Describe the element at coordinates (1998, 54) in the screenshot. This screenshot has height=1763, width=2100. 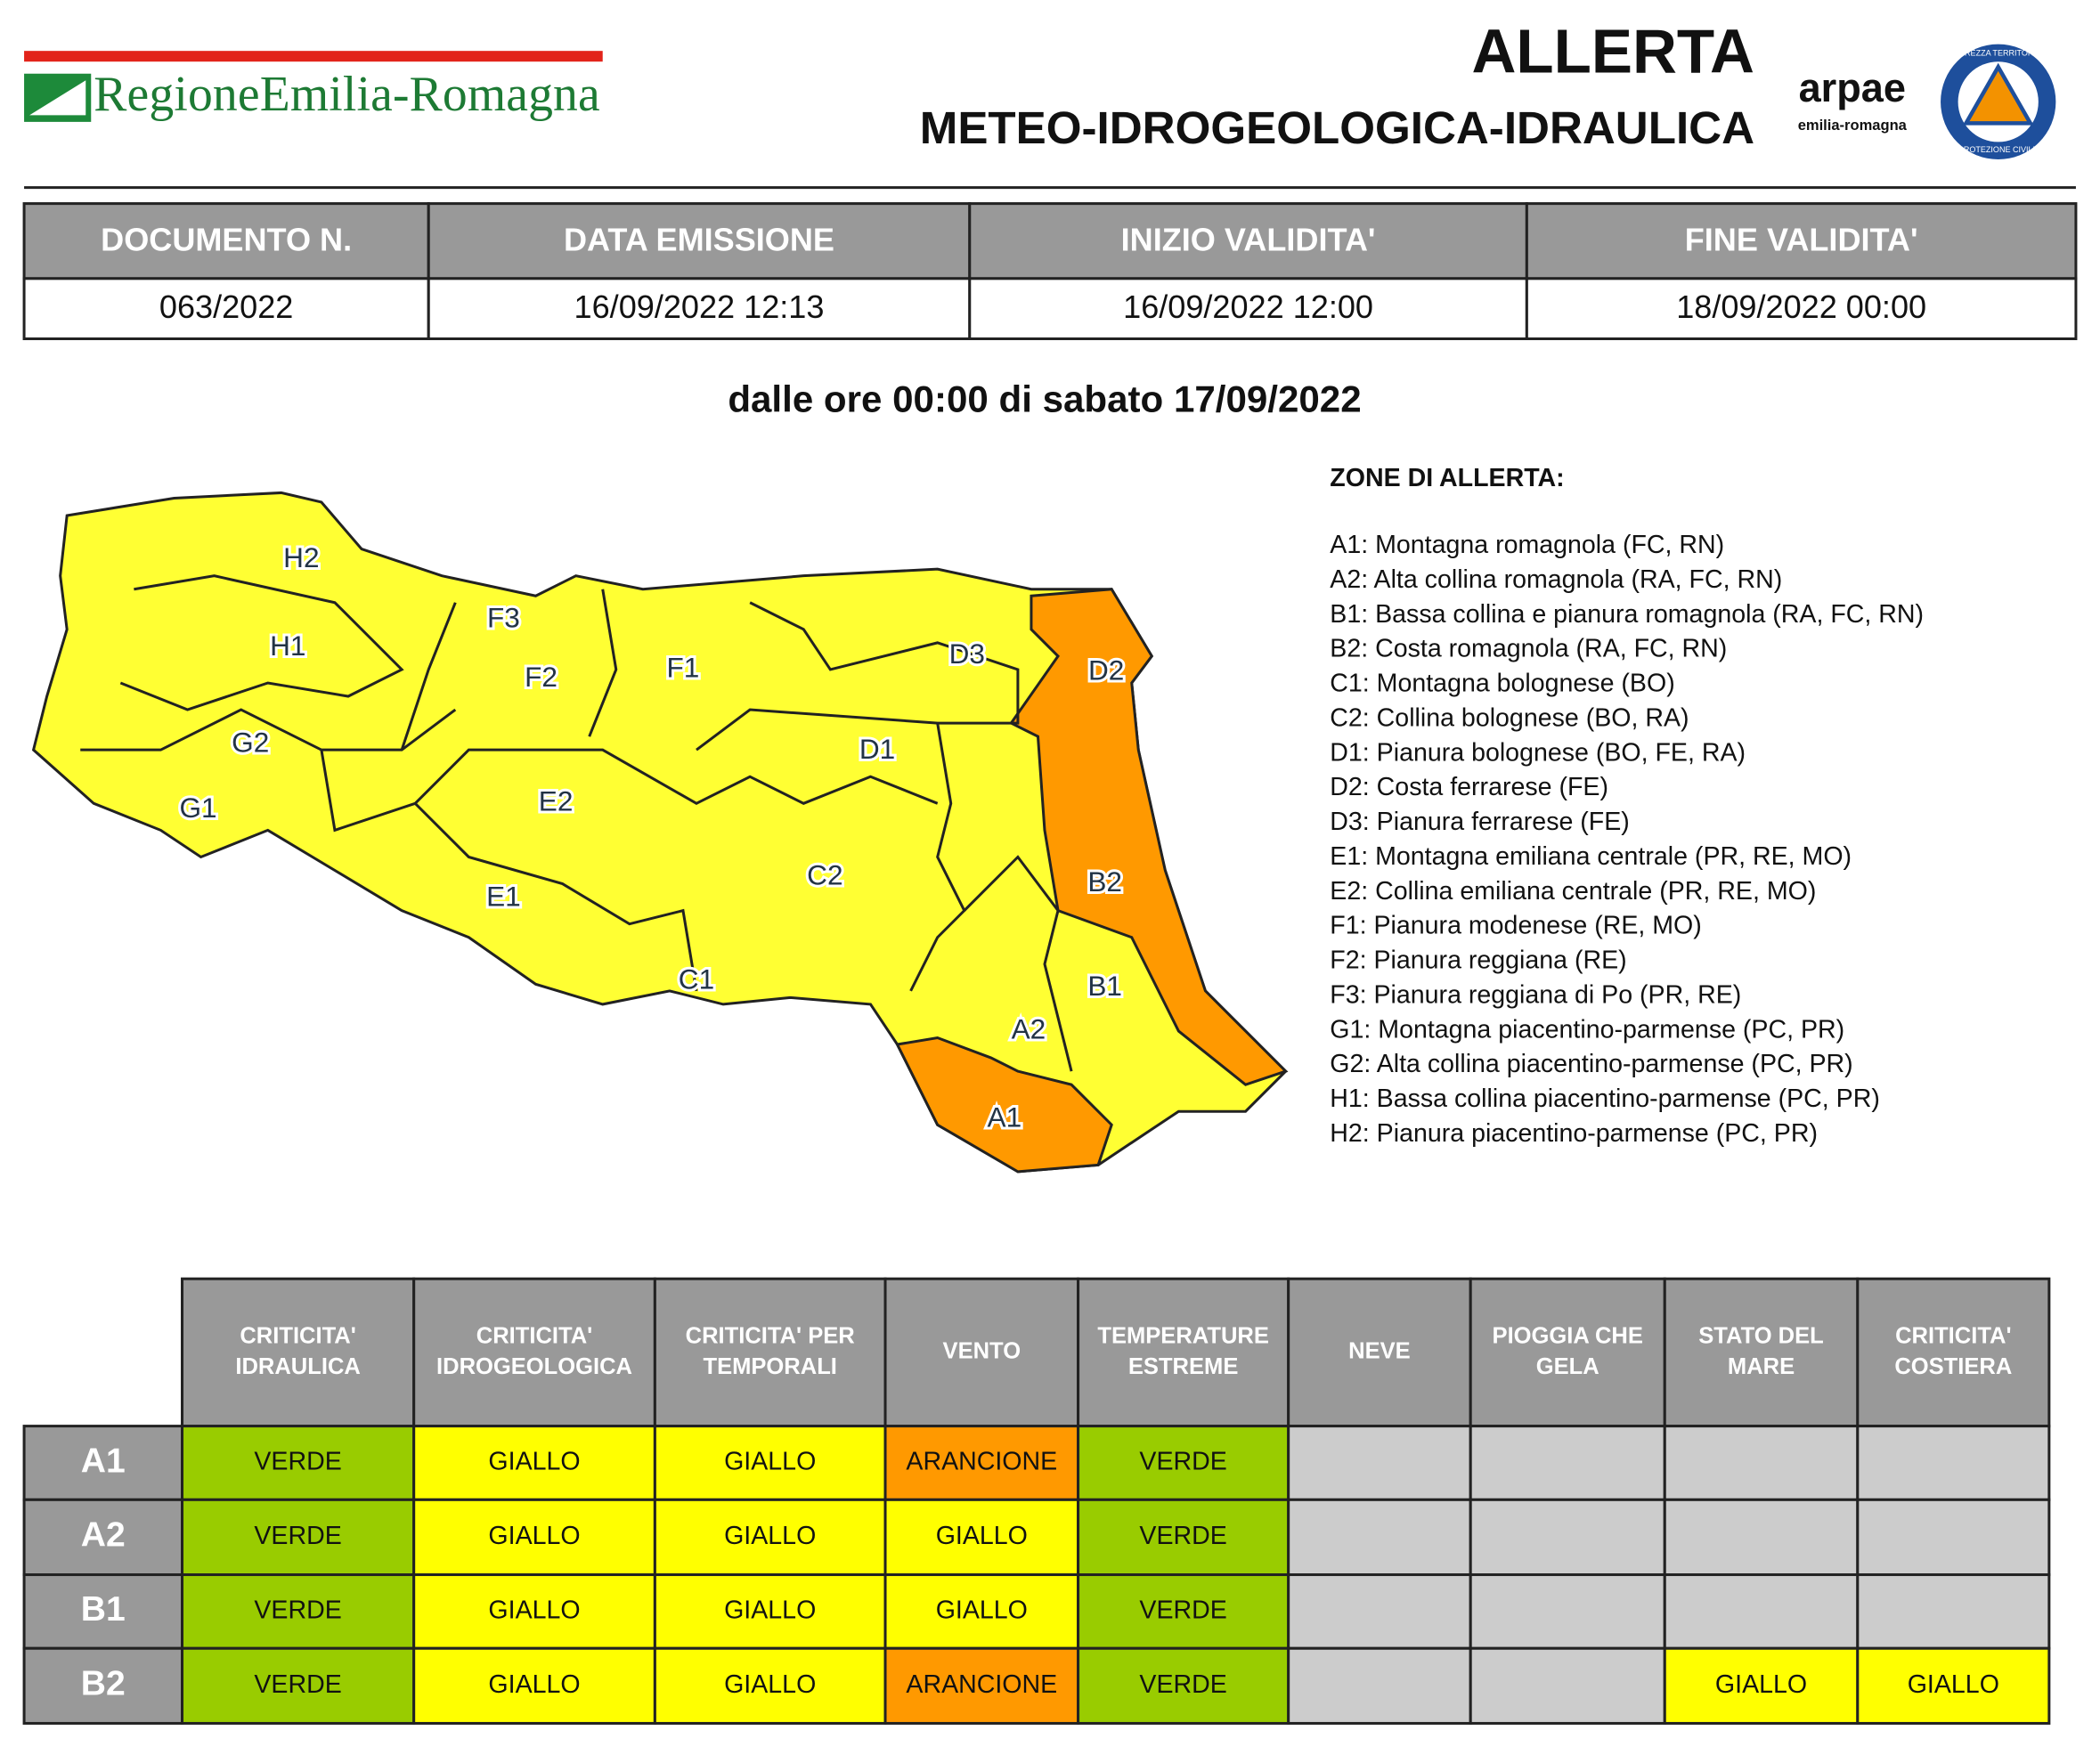
I see `badge-top: SICUREZZA TERRITORIALE` at that location.